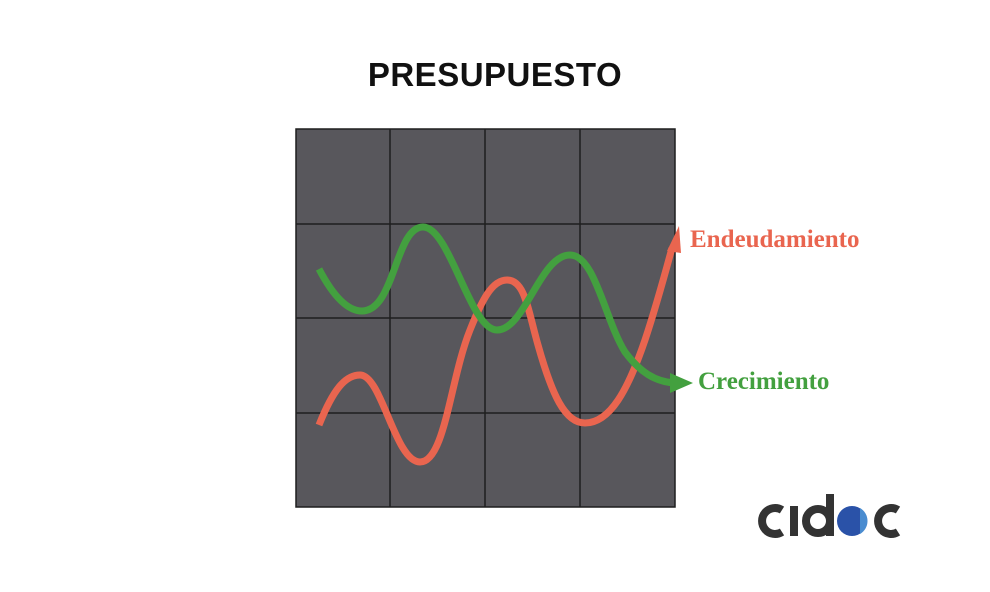  Describe the element at coordinates (829, 516) in the screenshot. I see `cidac-logo` at that location.